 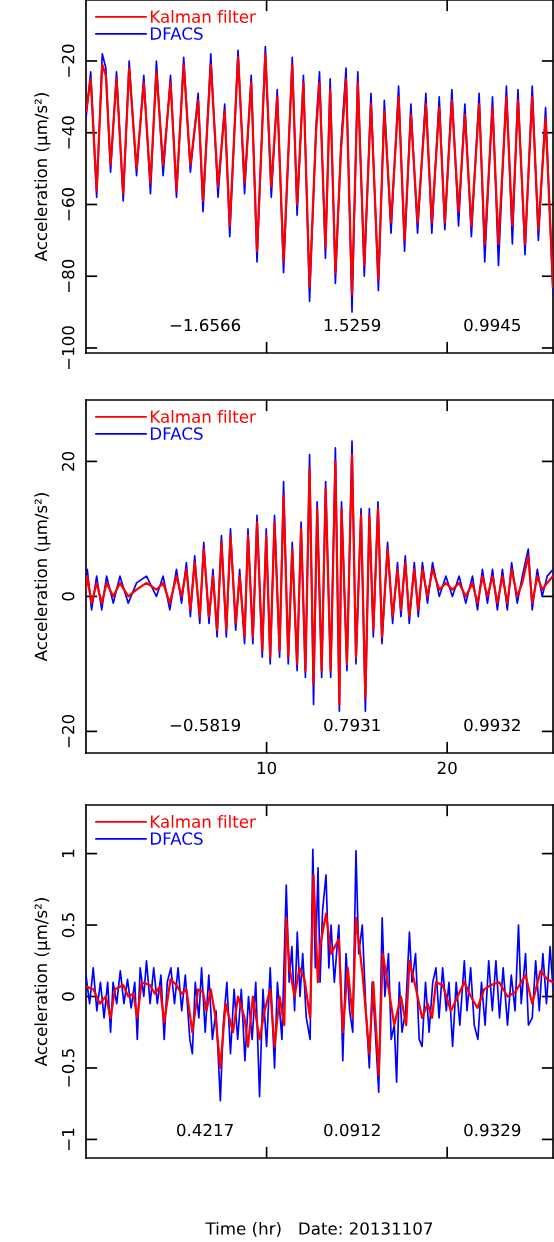 What do you see at coordinates (492, 325) in the screenshot?
I see `annotation: 0.9945` at bounding box center [492, 325].